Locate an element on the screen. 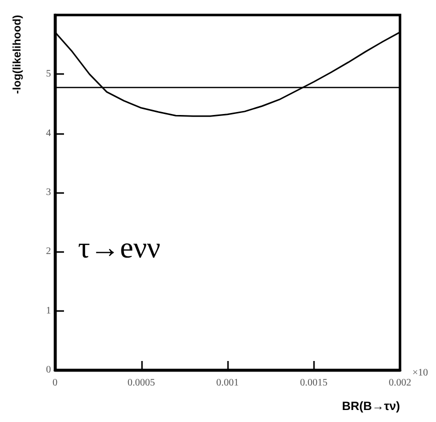  text: ×10 is located at coordinates (420, 373).